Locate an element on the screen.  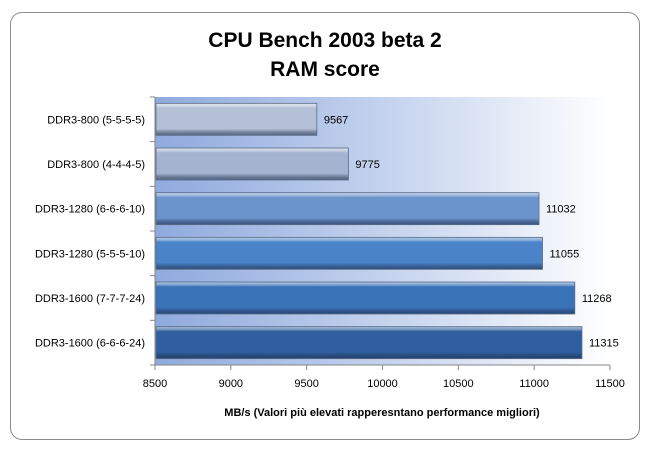
data-label: 11032 is located at coordinates (561, 210).